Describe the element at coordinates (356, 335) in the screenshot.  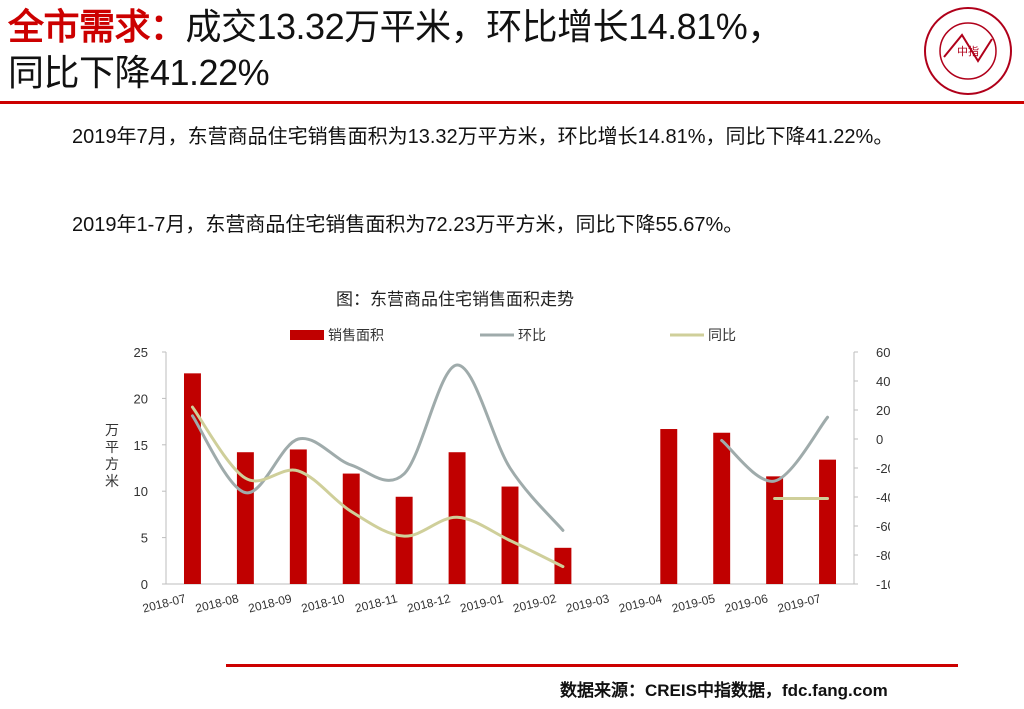
I see `legend-label-销售面积: 销售面积` at that location.